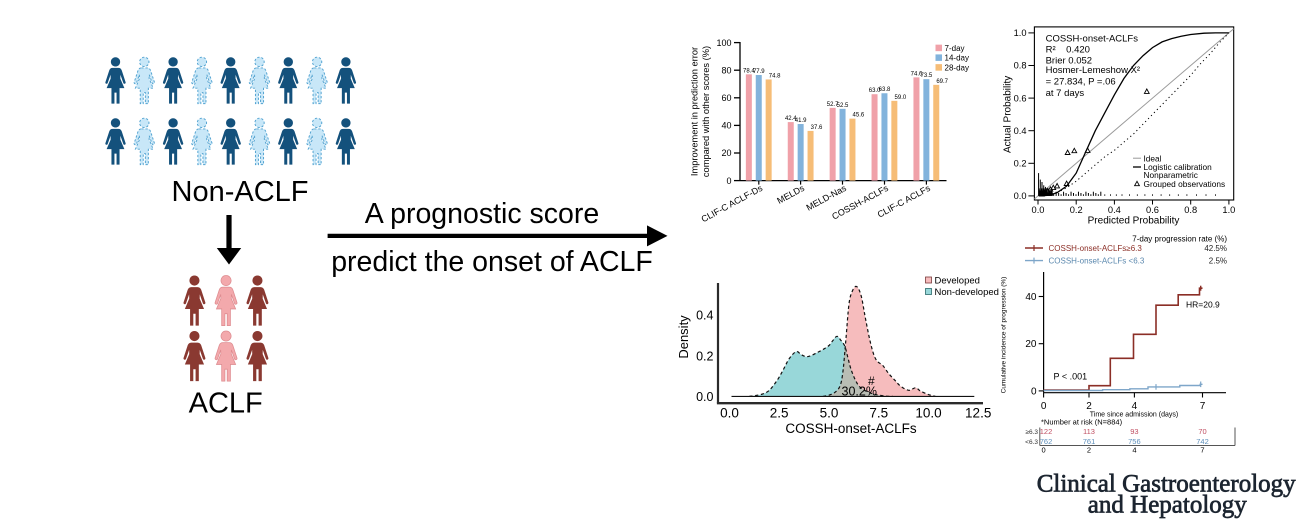 Image resolution: width=1306 pixels, height=523 pixels. What do you see at coordinates (885, 90) in the screenshot?
I see `svg-text: 63.8` at bounding box center [885, 90].